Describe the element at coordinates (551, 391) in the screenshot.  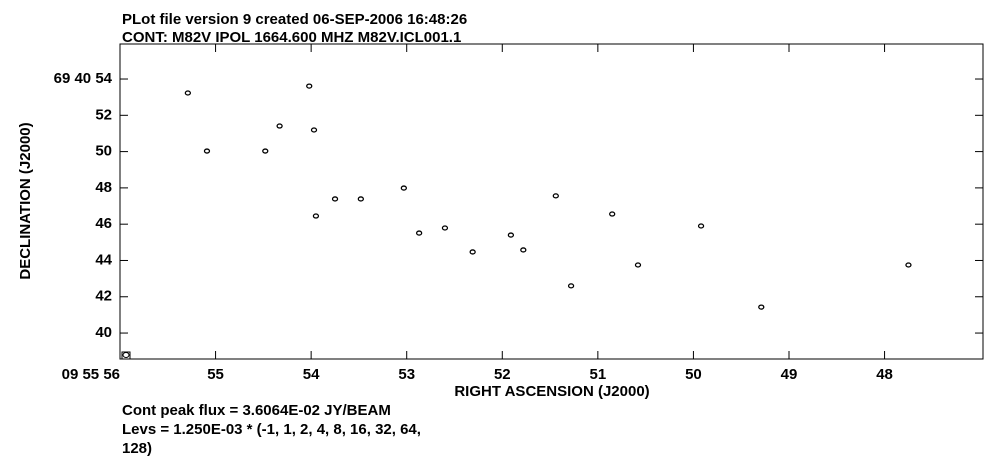
I see `x-axis-label: RIGHT ASCENSION (J2000)` at that location.